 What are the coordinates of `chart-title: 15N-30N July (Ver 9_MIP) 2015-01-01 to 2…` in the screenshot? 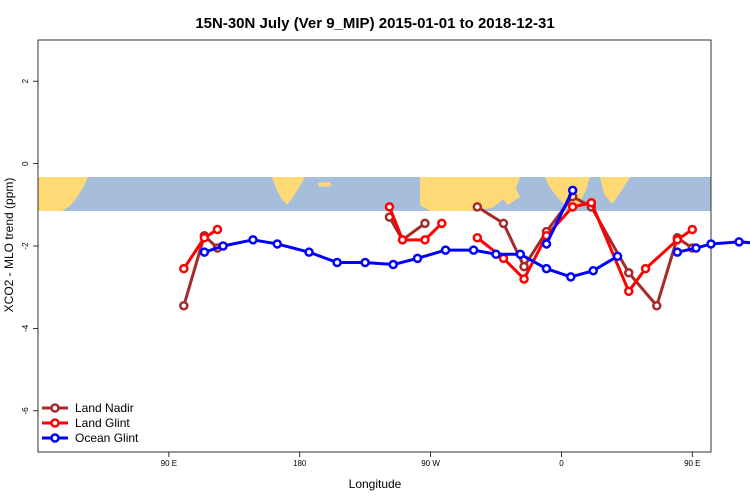 It's located at (374, 23).